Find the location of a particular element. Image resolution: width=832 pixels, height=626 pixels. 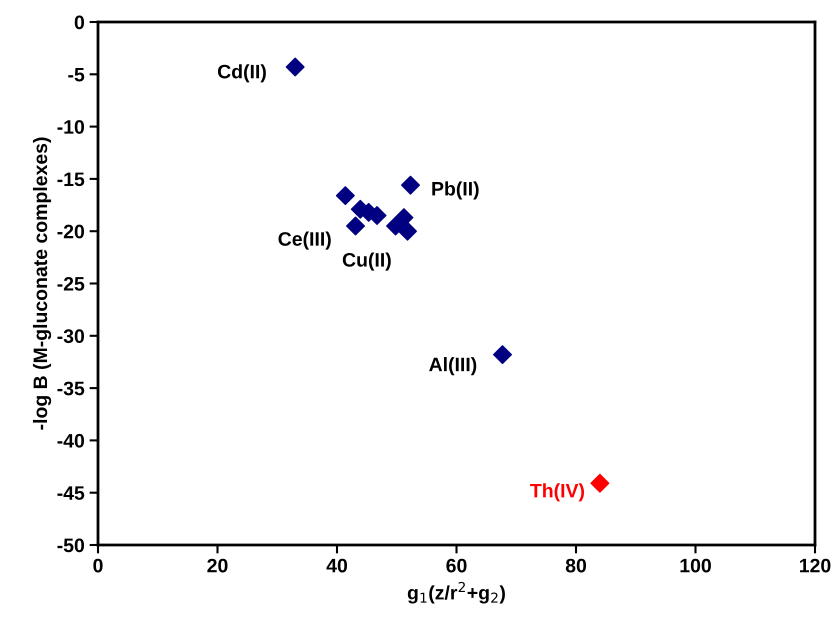

x-tick-label: 20 is located at coordinates (217, 565).